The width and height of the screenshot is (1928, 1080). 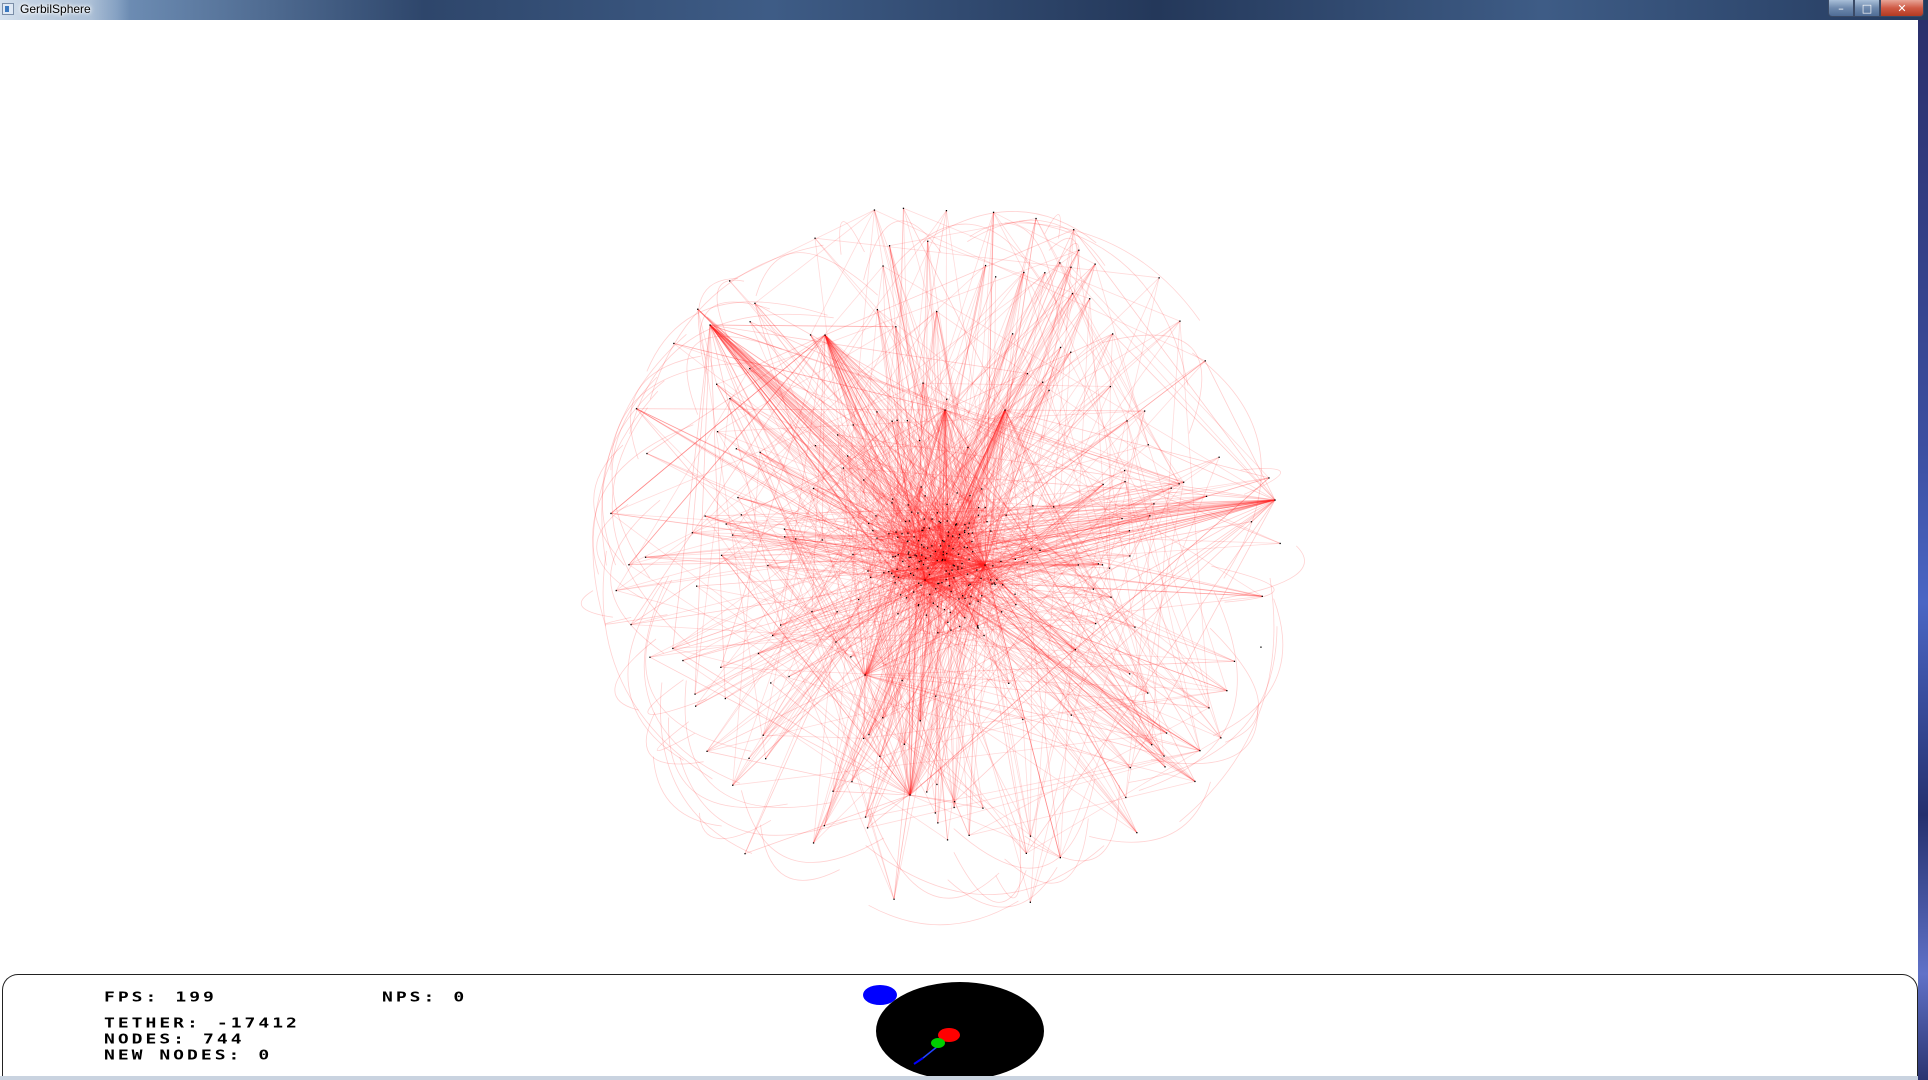 I want to click on maximize-button: □, so click(x=1867, y=8).